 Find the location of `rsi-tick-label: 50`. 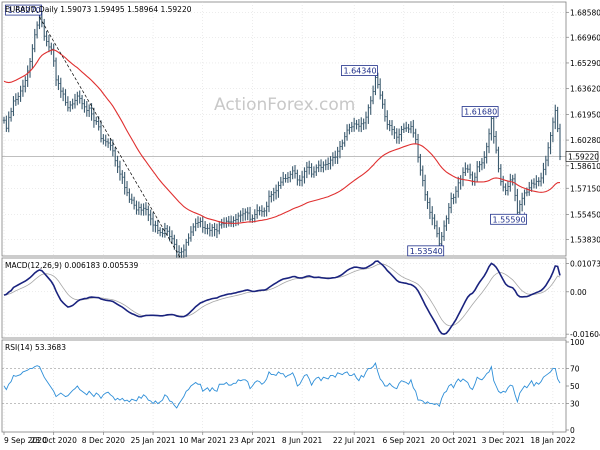

rsi-tick-label: 50 is located at coordinates (575, 386).